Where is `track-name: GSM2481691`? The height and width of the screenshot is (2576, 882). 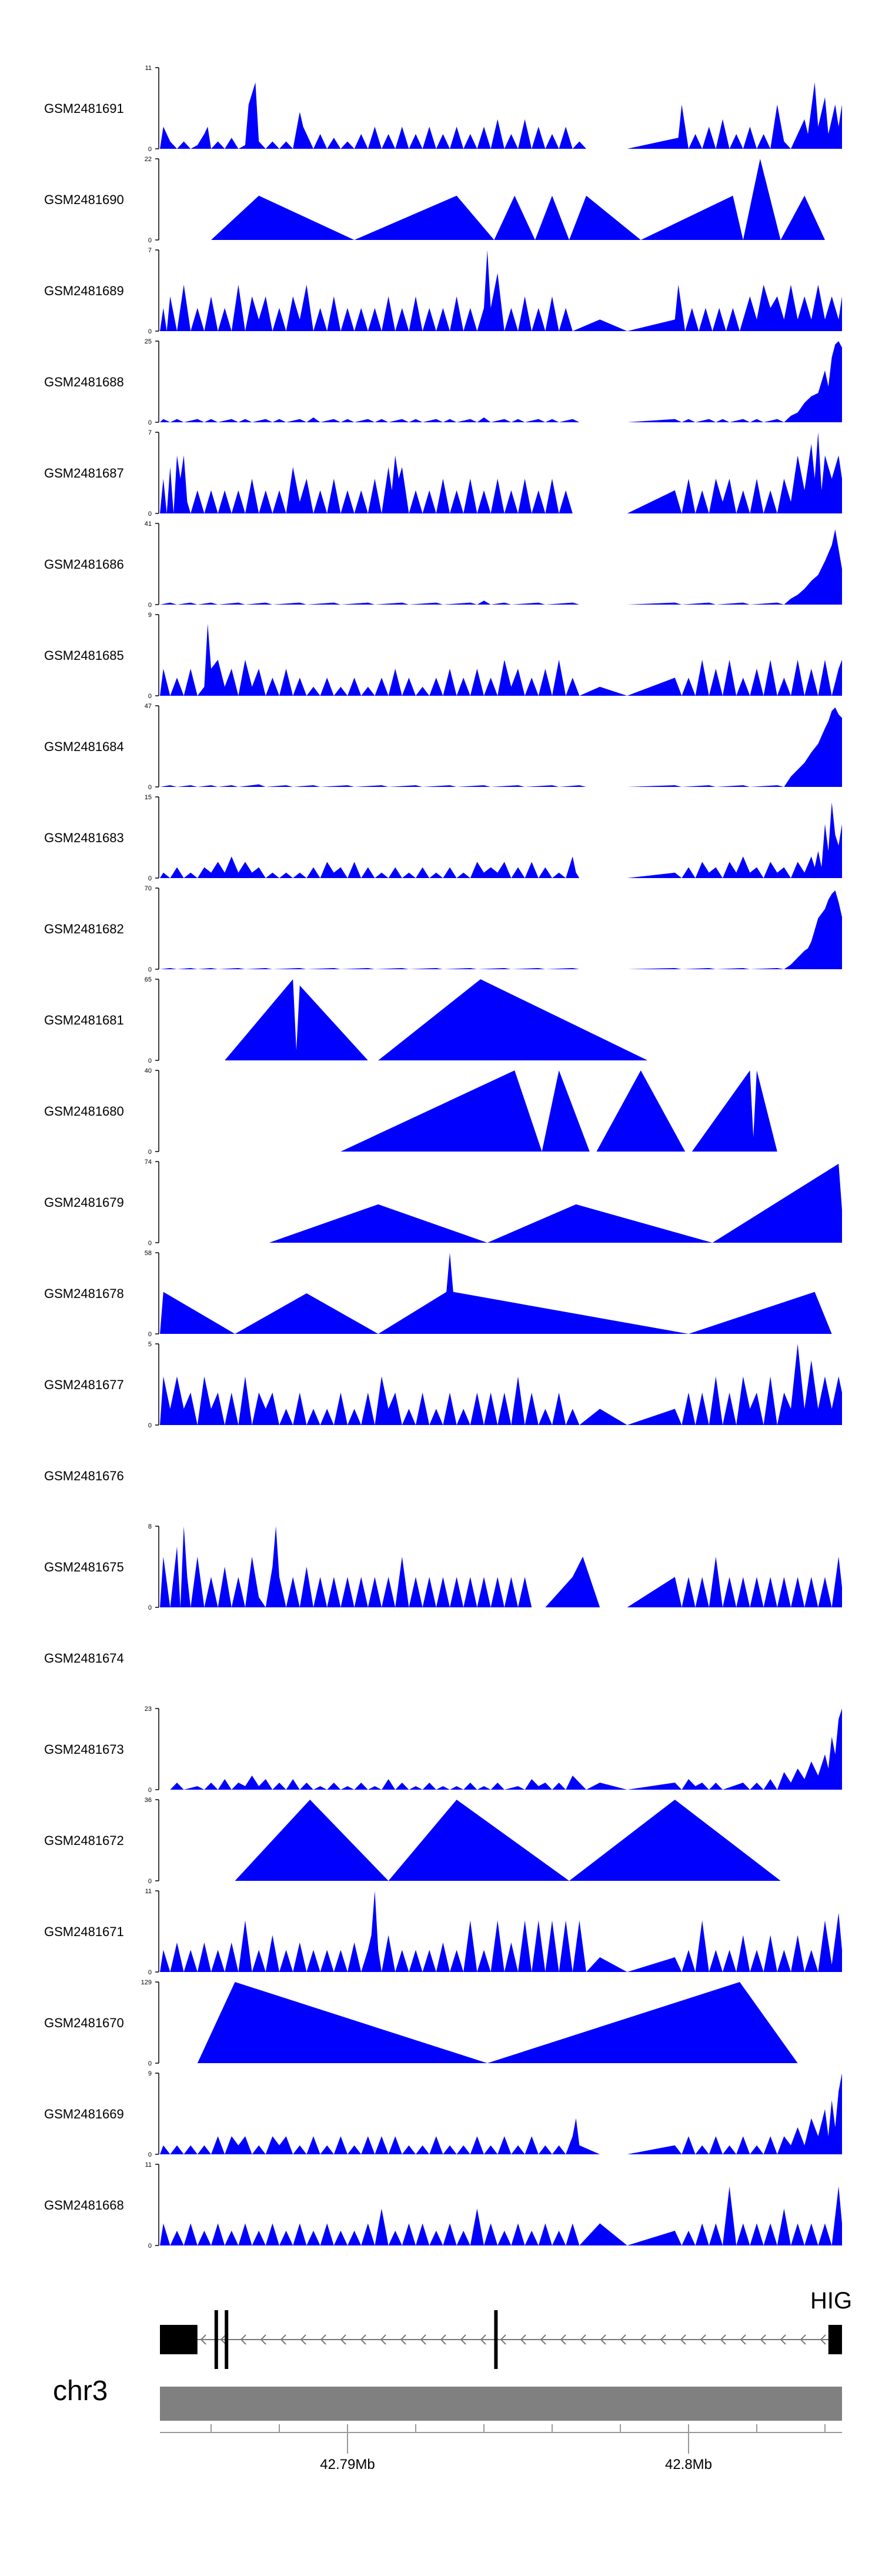 track-name: GSM2481691 is located at coordinates (84, 108).